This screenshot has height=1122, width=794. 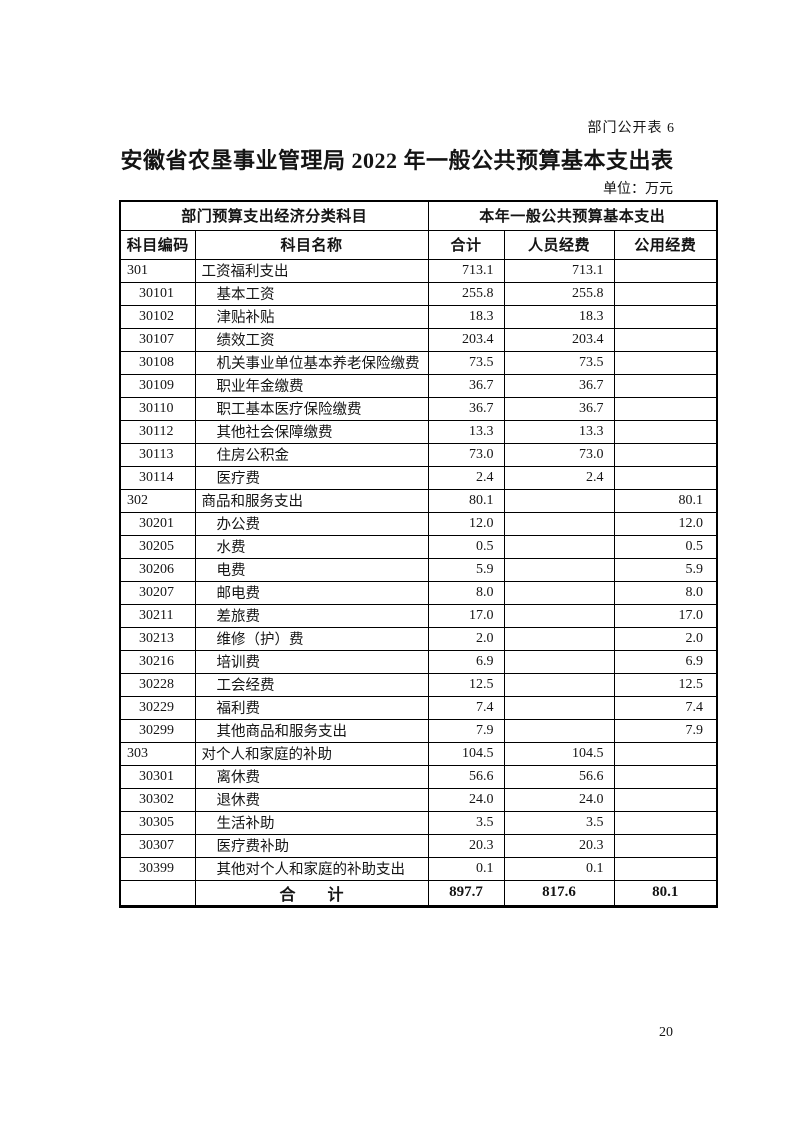 What do you see at coordinates (157, 523) in the screenshot?
I see `cell-subject-code: 30201` at bounding box center [157, 523].